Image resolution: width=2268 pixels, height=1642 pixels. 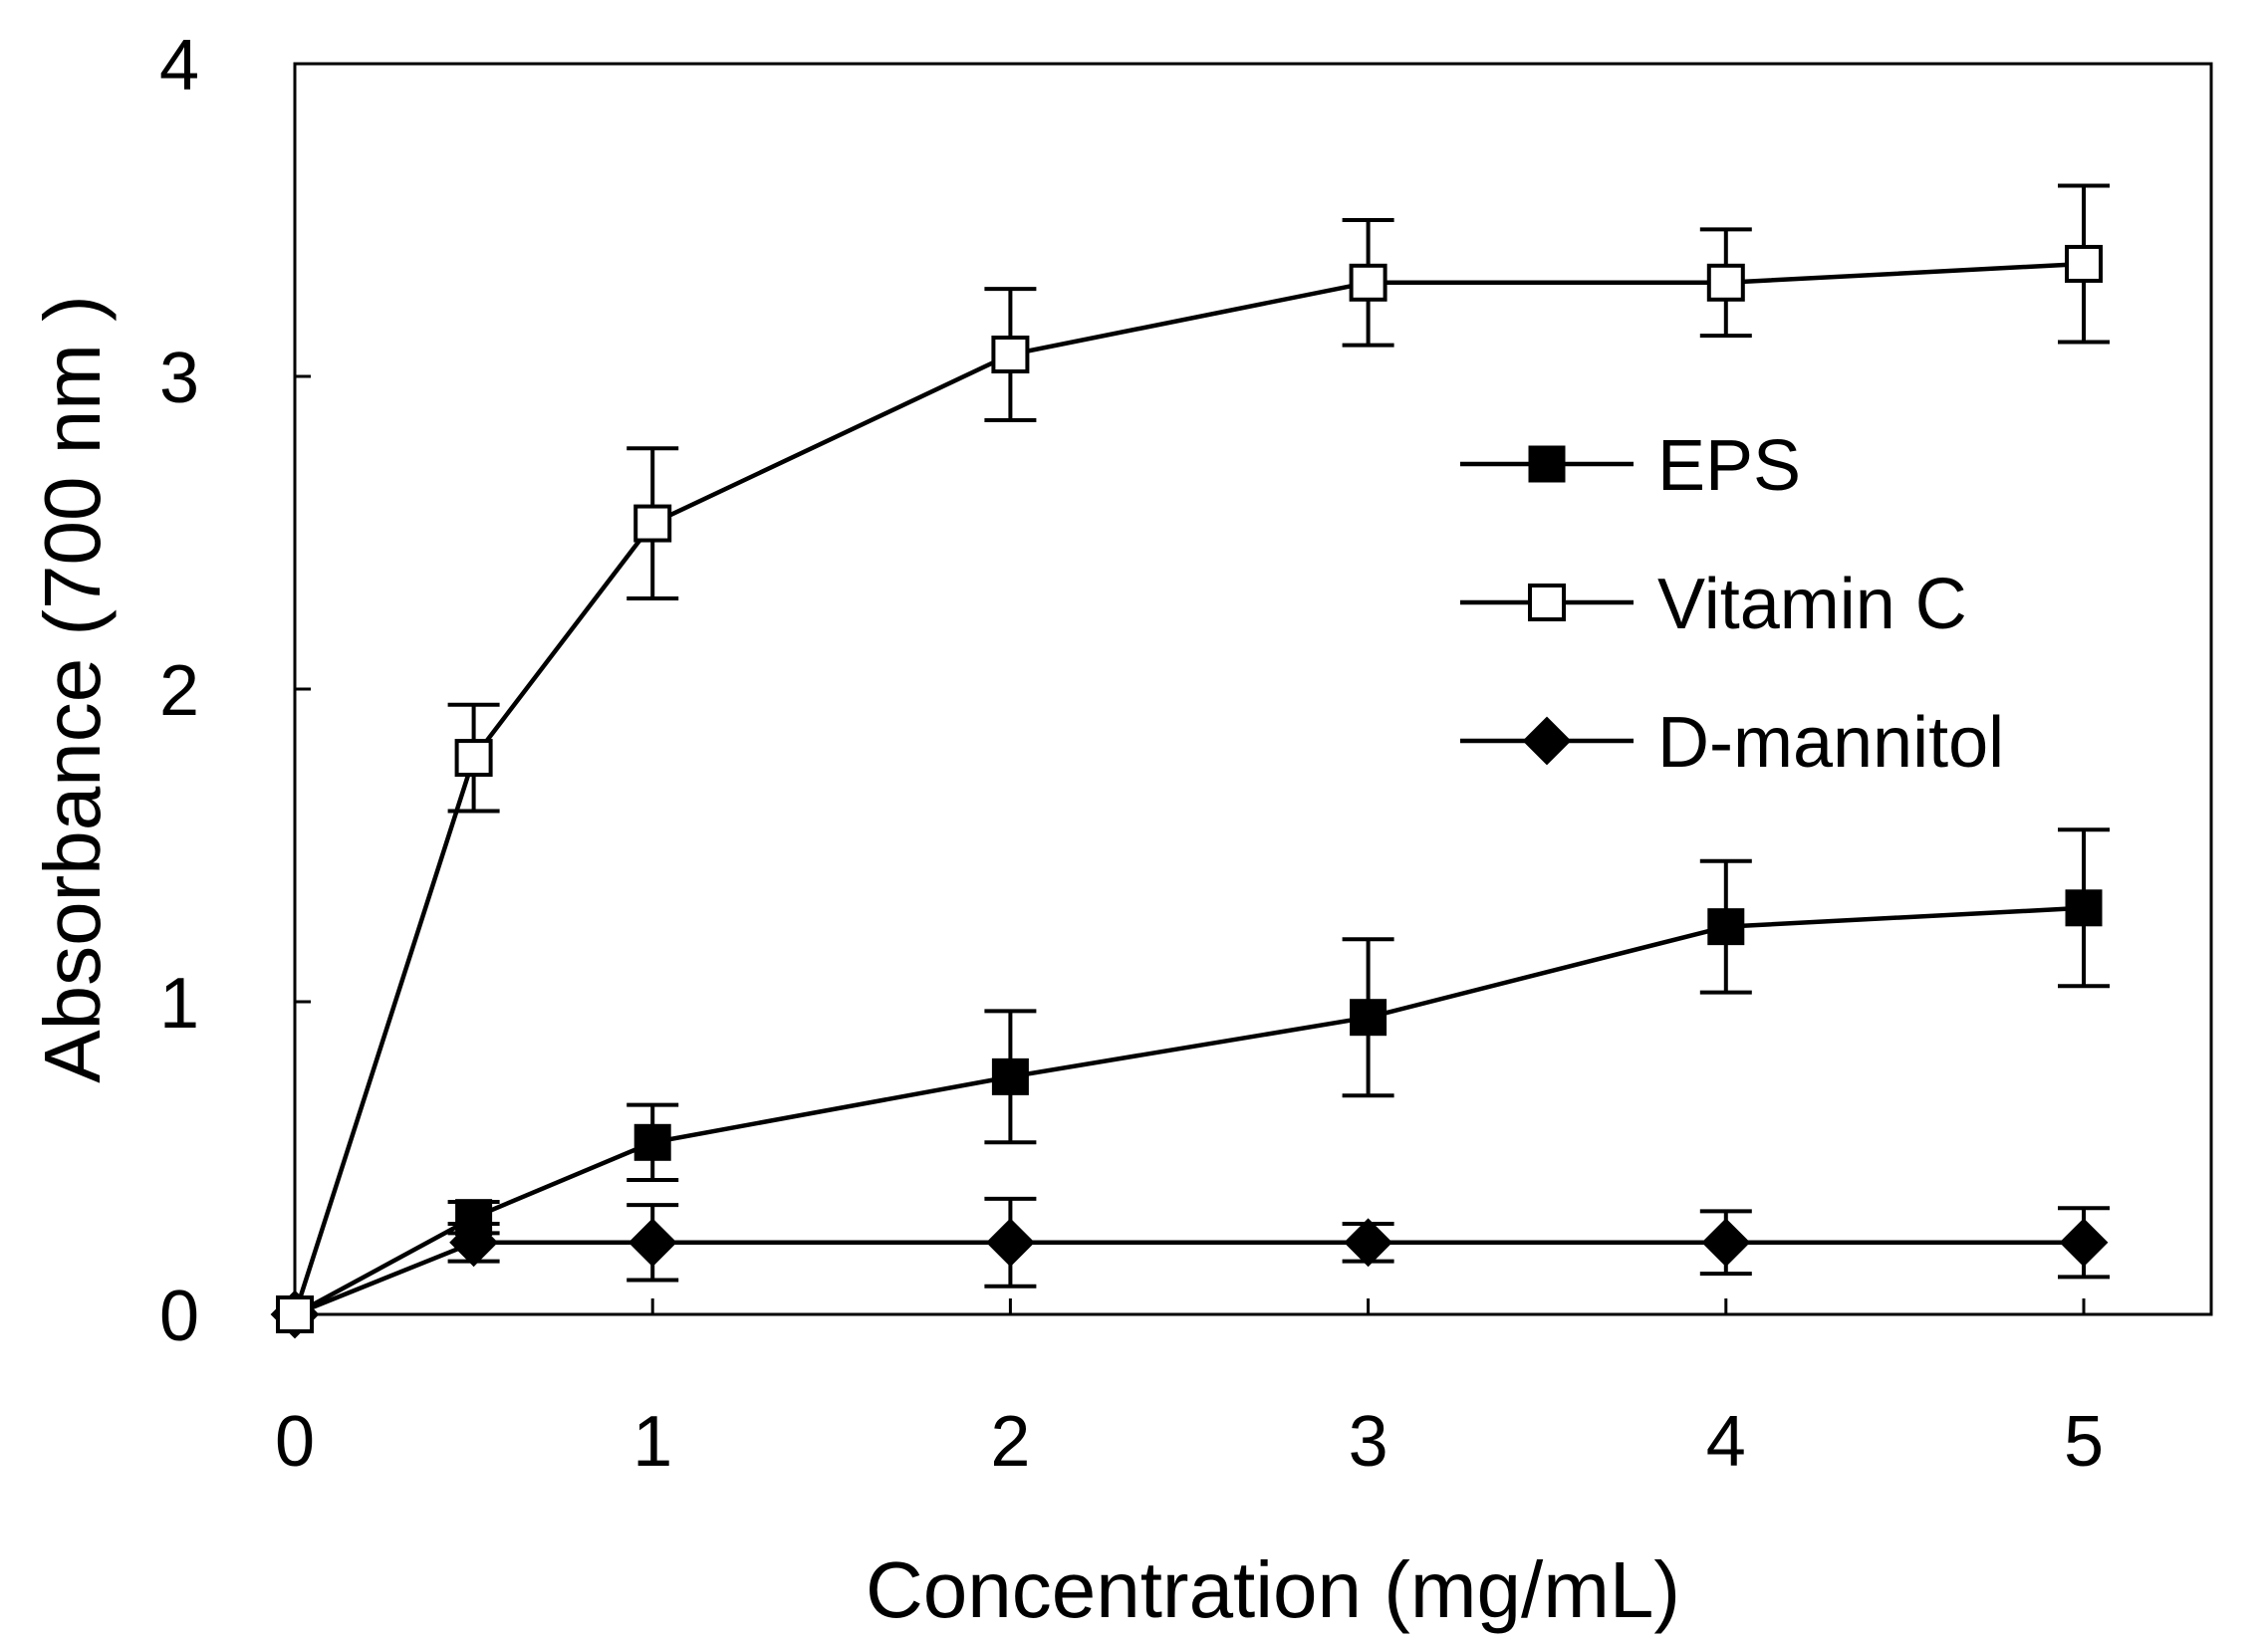 What do you see at coordinates (1812, 605) in the screenshot?
I see `legend-label-vitamin-c: Vitamin C` at bounding box center [1812, 605].